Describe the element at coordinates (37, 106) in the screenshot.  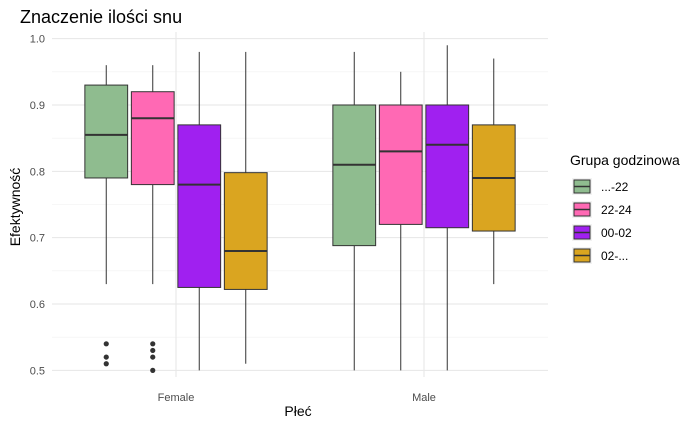
I see `y-tick-label: 0.9` at that location.